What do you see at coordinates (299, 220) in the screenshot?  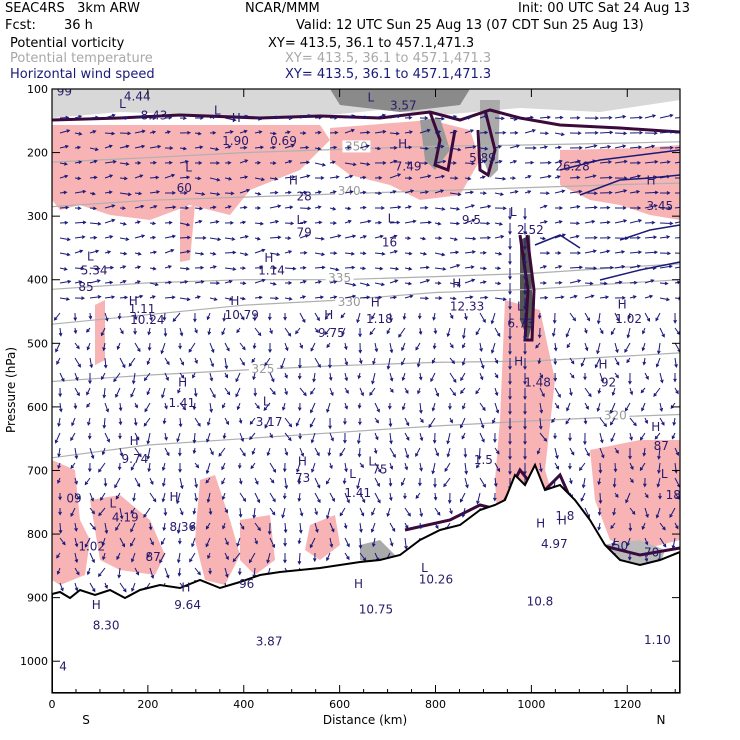 I see `pv-extrema-label: L` at bounding box center [299, 220].